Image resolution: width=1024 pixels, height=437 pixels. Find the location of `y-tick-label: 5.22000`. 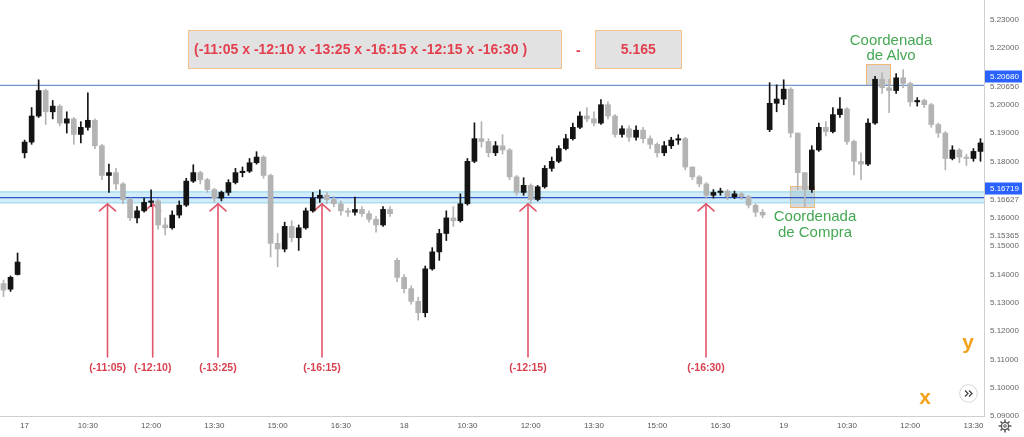

y-tick-label: 5.22000 is located at coordinates (1005, 48).